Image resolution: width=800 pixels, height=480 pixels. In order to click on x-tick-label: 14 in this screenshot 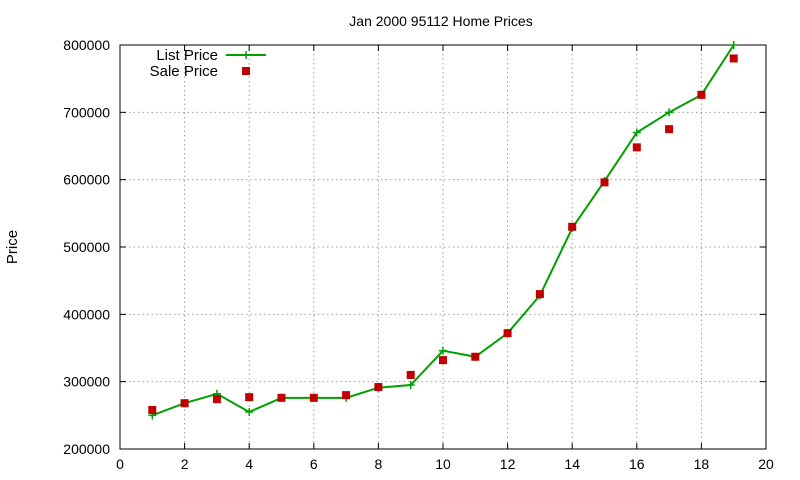, I will do `click(572, 464)`.